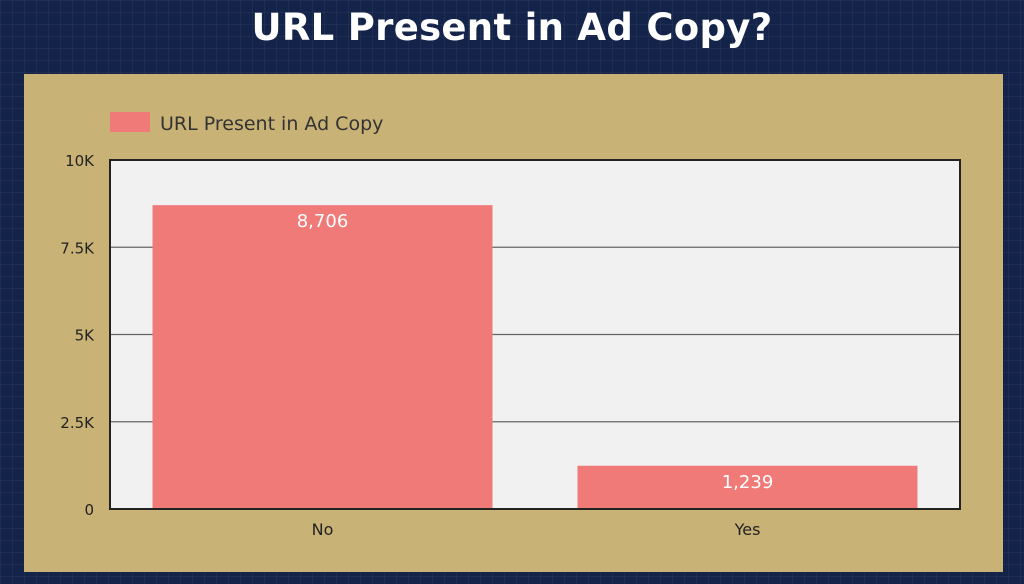 The width and height of the screenshot is (1024, 584). I want to click on x-tick-label: No, so click(323, 529).